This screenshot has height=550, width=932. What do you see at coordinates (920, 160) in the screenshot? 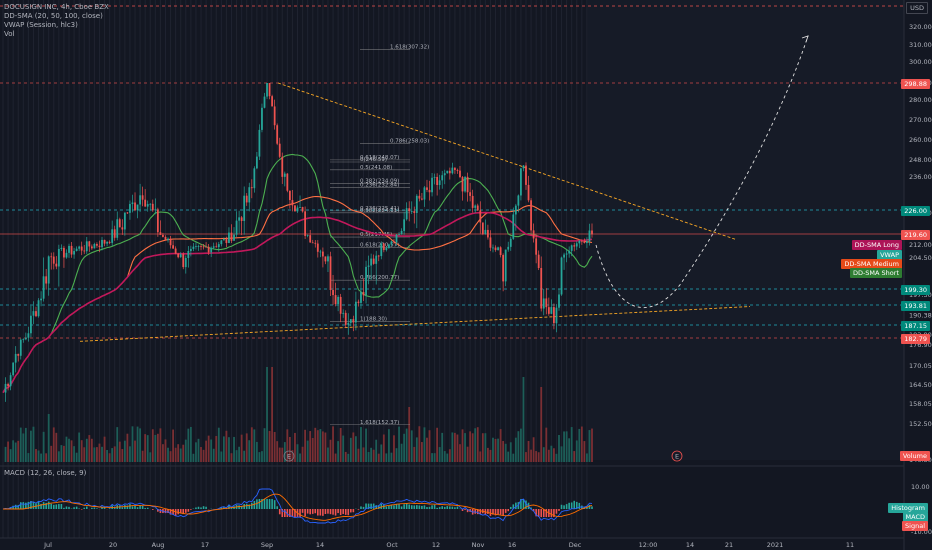
I see `price-tick: 248.00` at bounding box center [920, 160].